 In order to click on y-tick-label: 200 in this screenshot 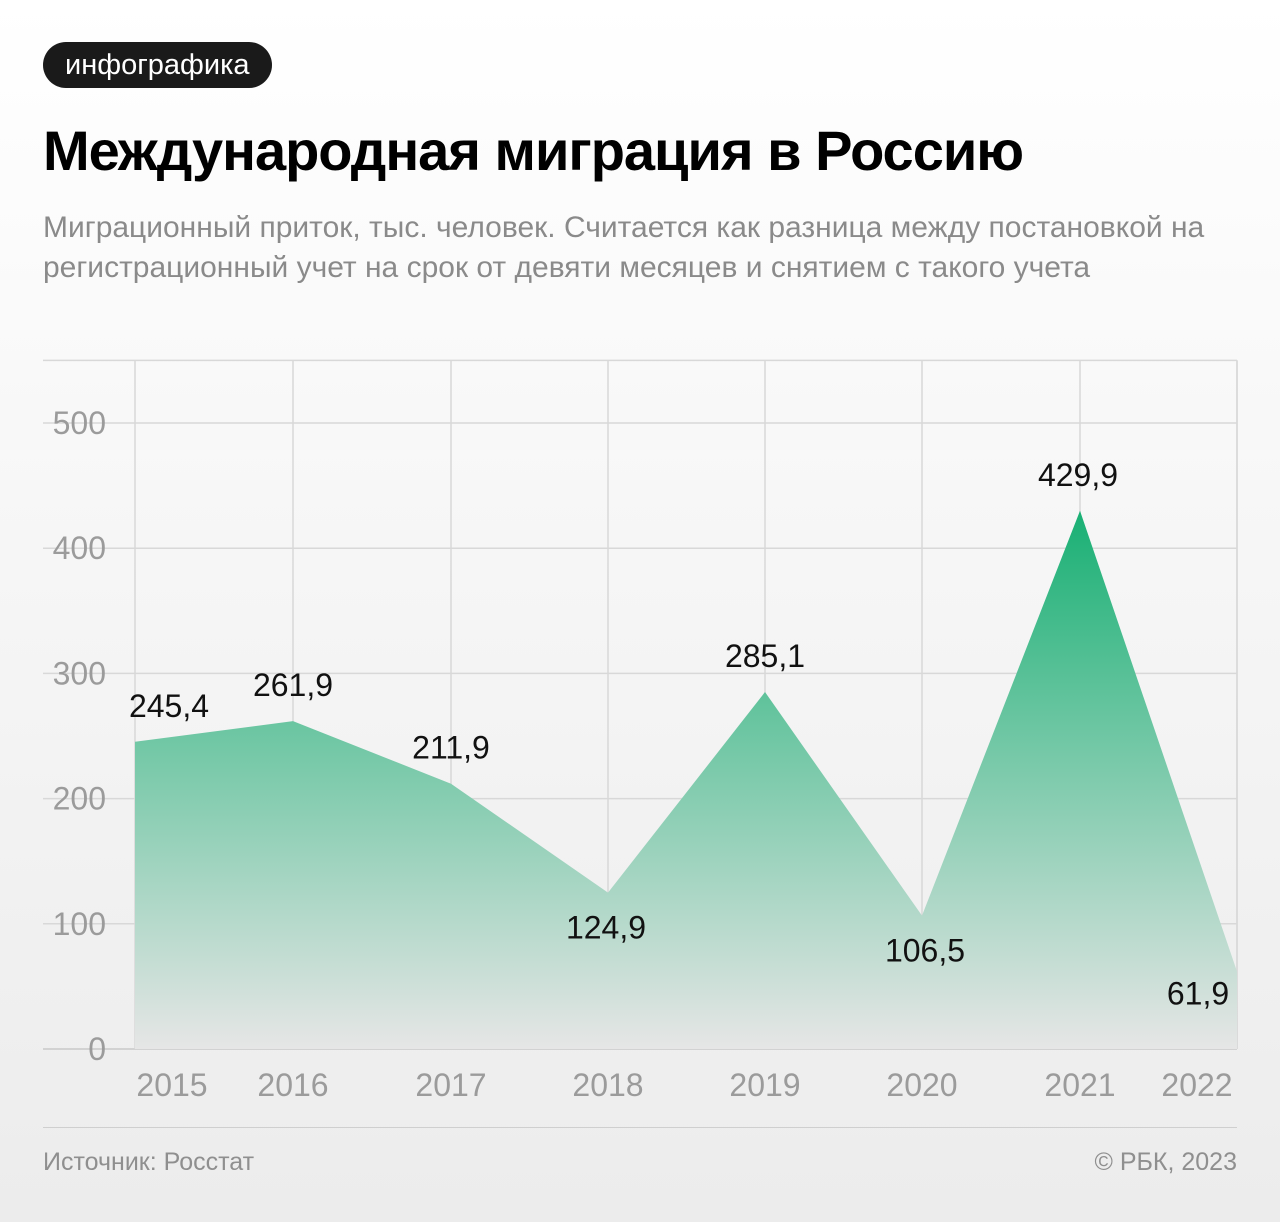, I will do `click(79, 799)`.